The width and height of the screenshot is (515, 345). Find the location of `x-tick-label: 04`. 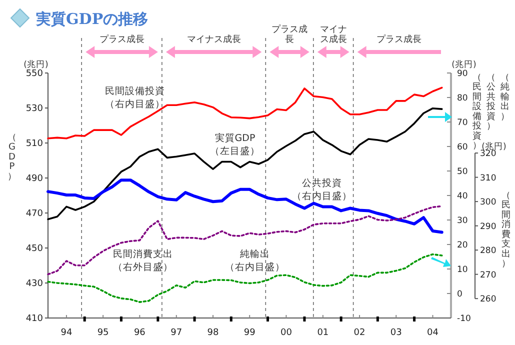

x-tick-label: 04 is located at coordinates (433, 333).